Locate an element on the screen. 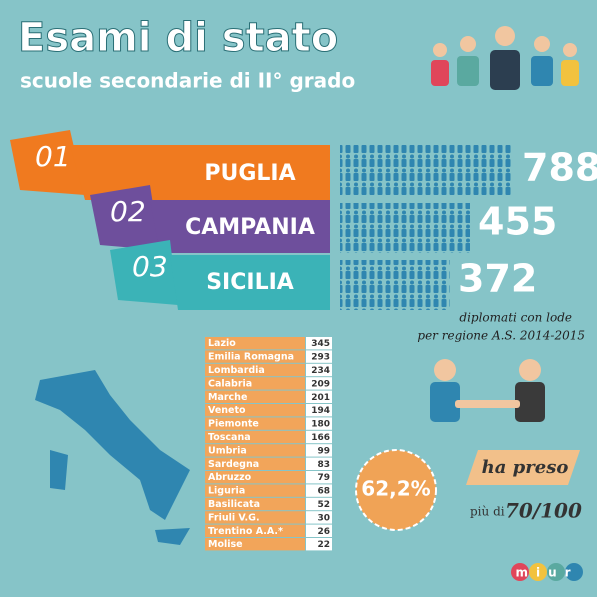 This screenshot has height=597, width=597. badge is located at coordinates (396, 490).